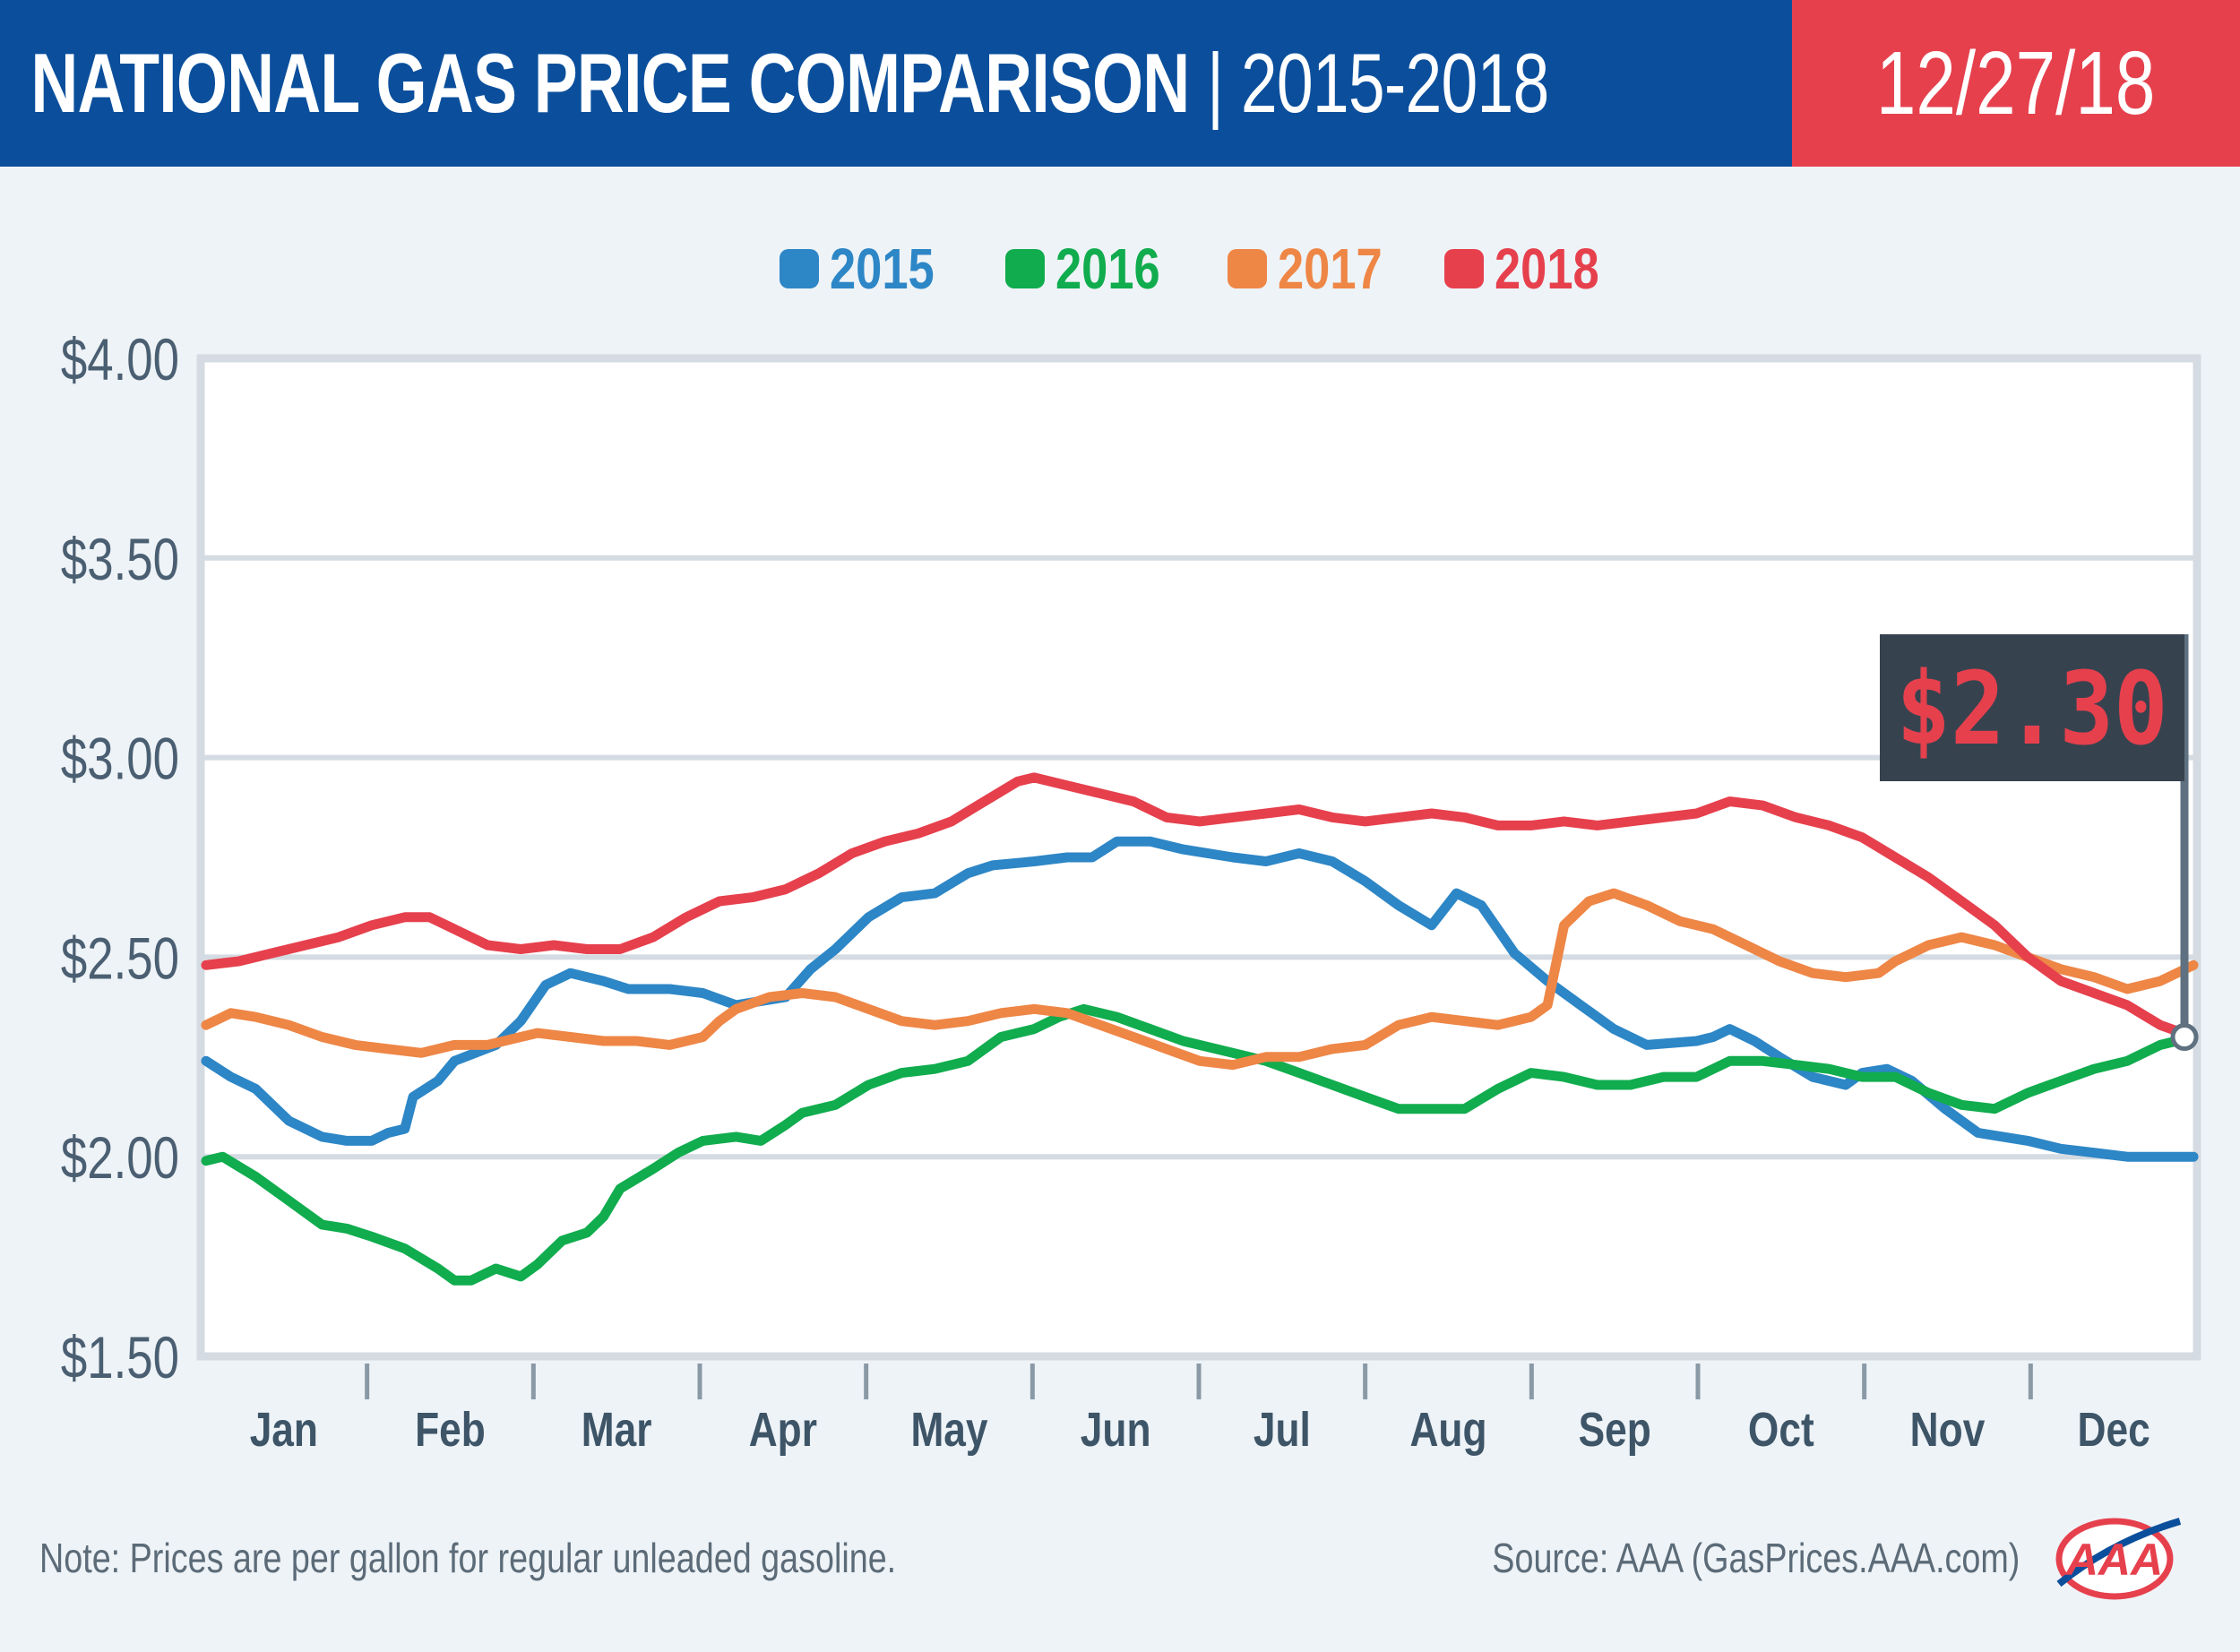  What do you see at coordinates (120, 858) in the screenshot?
I see `y-axis: $1.50 $2.00 $2.50 $3.00 $3.50 $4.00` at bounding box center [120, 858].